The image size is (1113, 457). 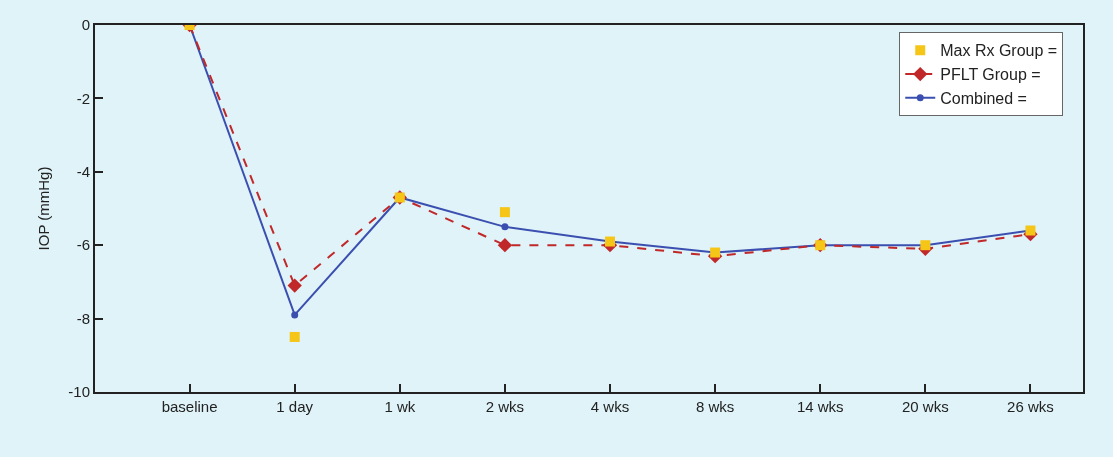 I want to click on y-tick-label: -6, so click(x=83, y=245).